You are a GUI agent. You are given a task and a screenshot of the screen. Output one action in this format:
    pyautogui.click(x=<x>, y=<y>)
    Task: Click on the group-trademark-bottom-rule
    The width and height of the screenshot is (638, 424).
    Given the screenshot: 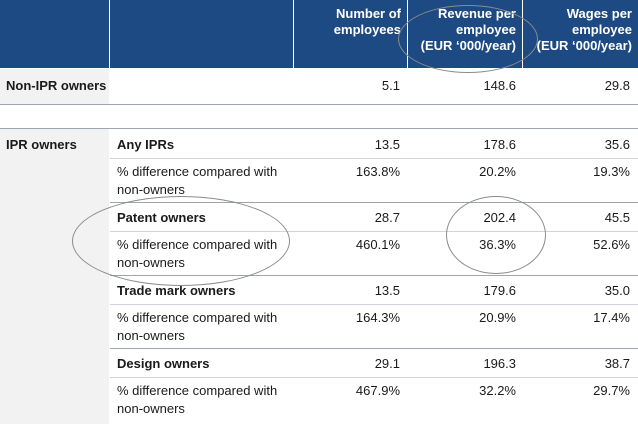 What is the action you would take?
    pyautogui.click(x=374, y=348)
    